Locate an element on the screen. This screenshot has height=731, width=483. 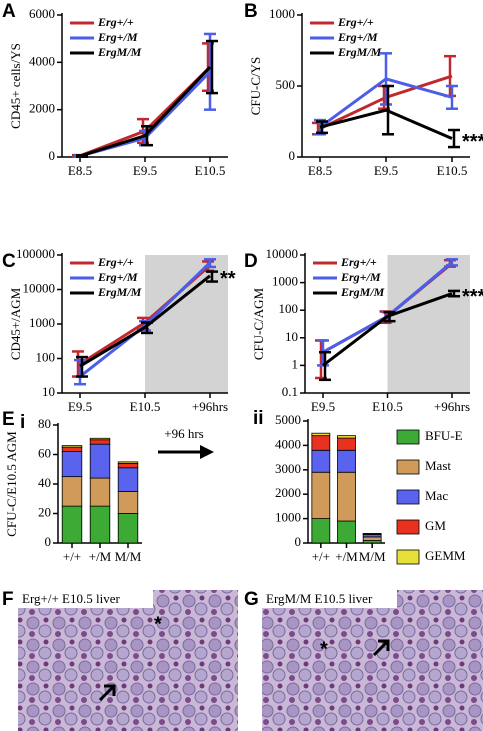
y-axis-title: CD45+ cells/YS is located at coordinates (15, 86).